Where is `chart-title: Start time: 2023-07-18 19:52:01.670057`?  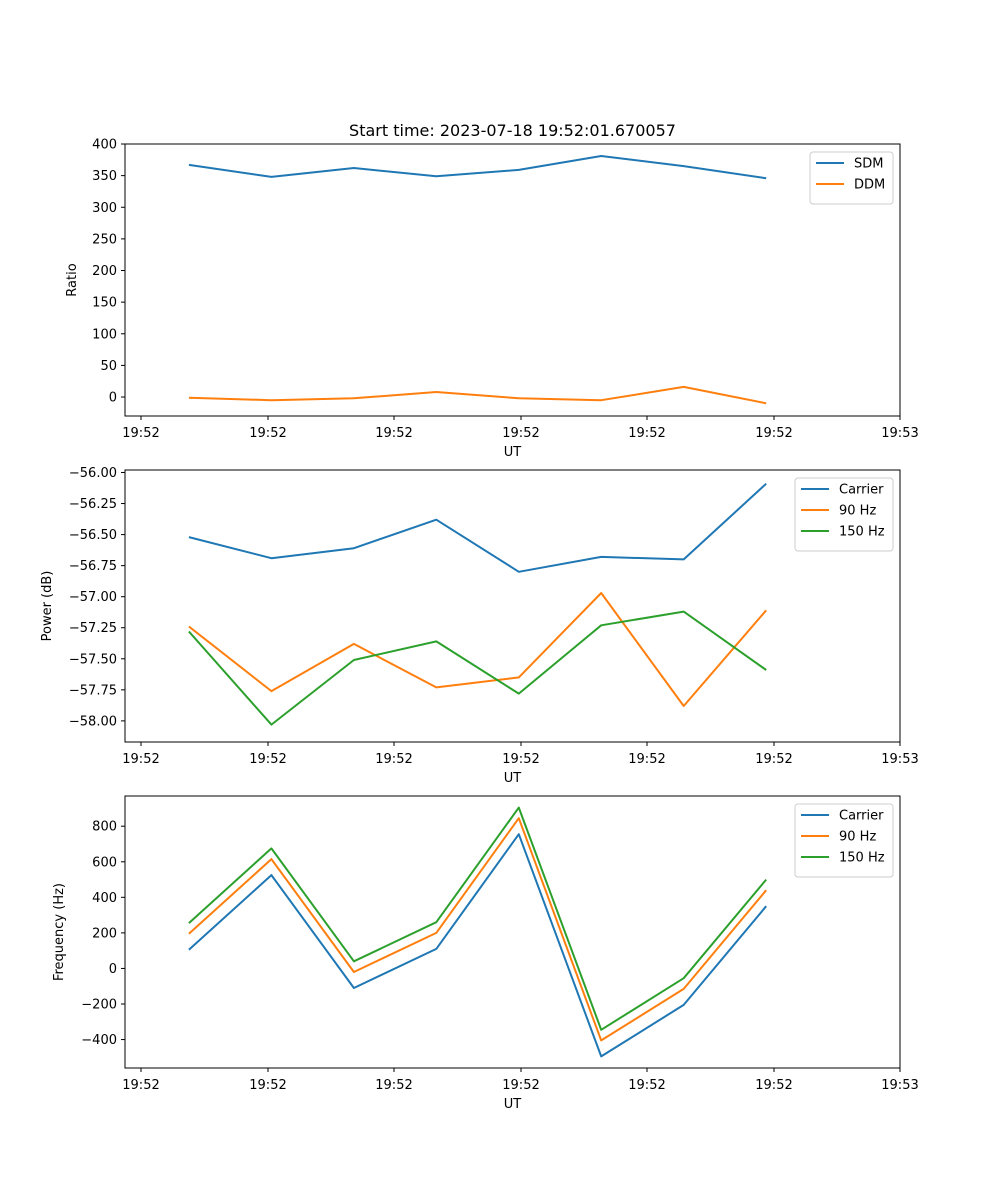
chart-title: Start time: 2023-07-18 19:52:01.670057 is located at coordinates (512, 130).